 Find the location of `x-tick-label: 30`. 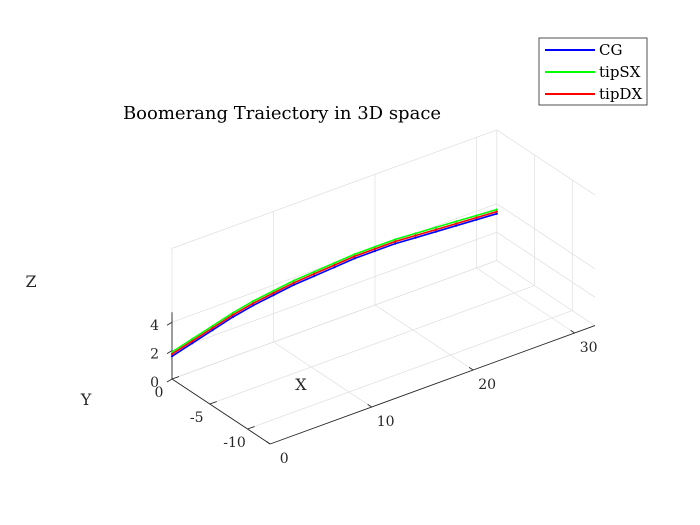

x-tick-label: 30 is located at coordinates (589, 348).